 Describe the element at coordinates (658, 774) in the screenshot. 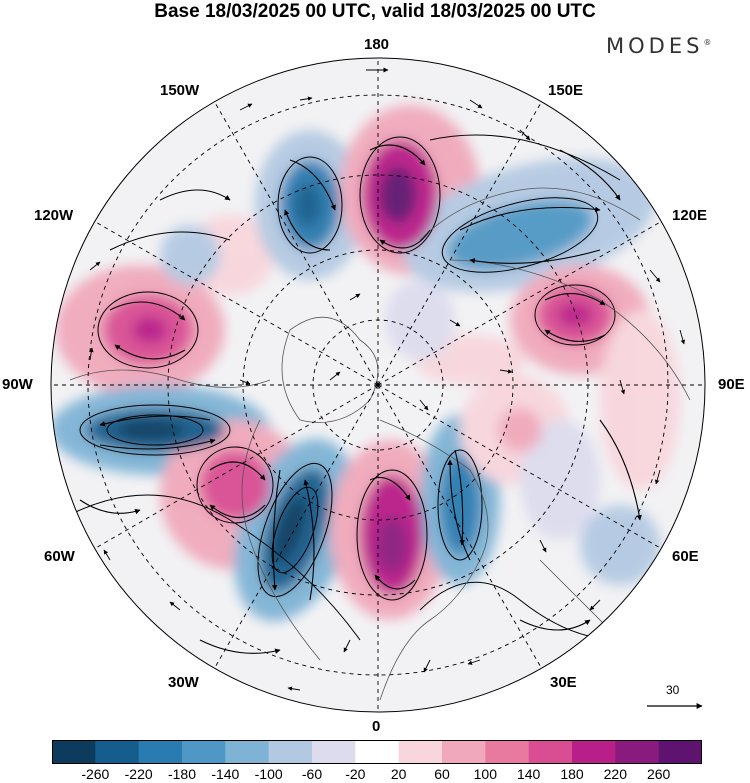

I see `colorbar-tick-label: 260` at that location.